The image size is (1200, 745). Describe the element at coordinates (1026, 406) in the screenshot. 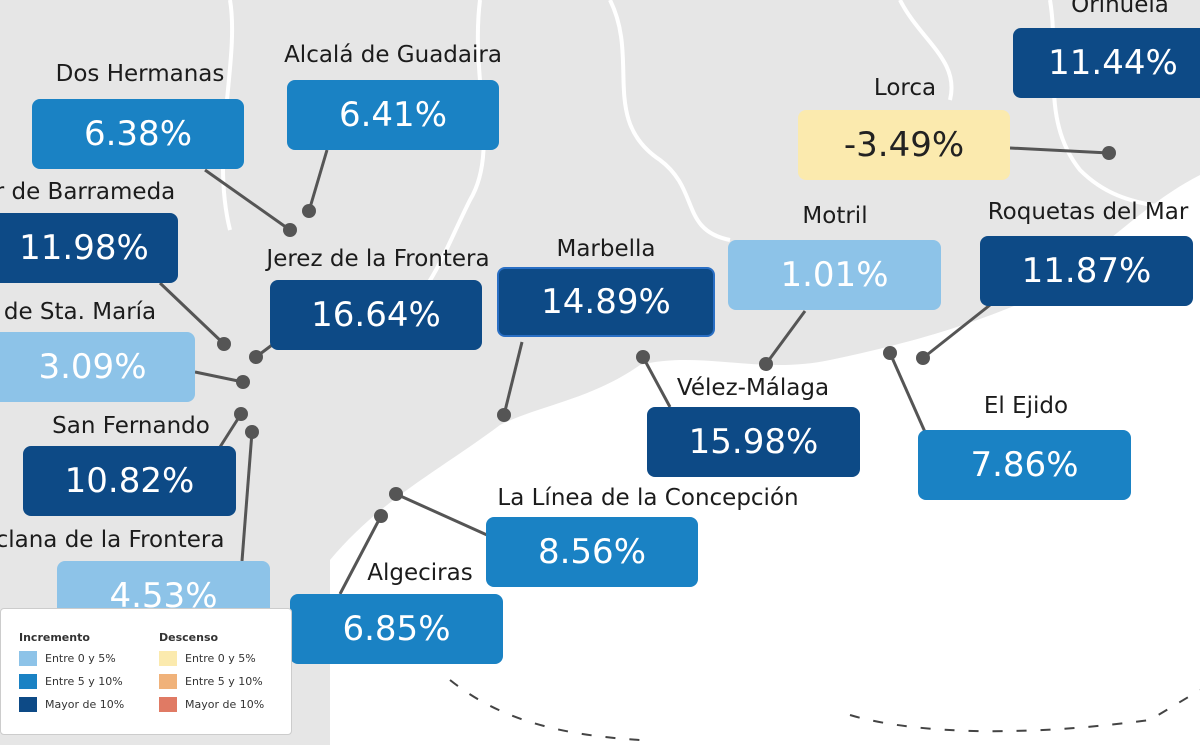

I see `city-name: El Ejido` at that location.